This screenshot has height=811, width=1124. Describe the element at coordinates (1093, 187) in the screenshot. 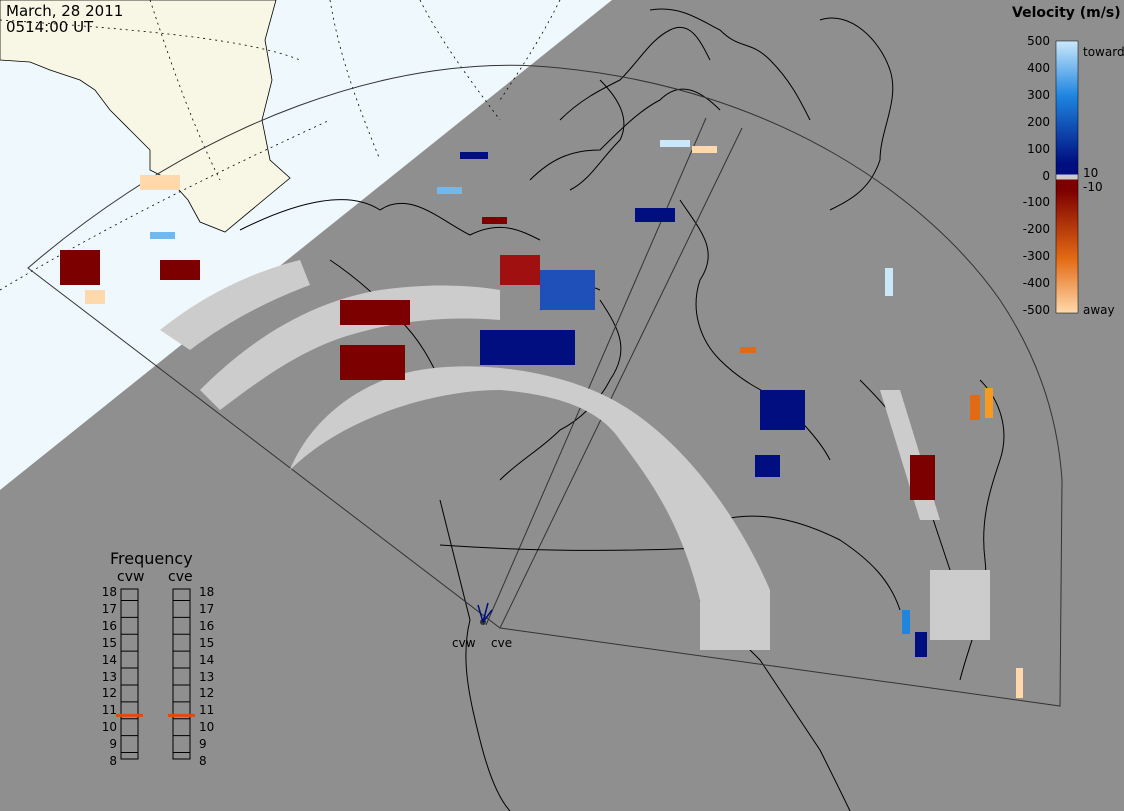

I see `colorbar-inner-tick-neg: -10` at that location.